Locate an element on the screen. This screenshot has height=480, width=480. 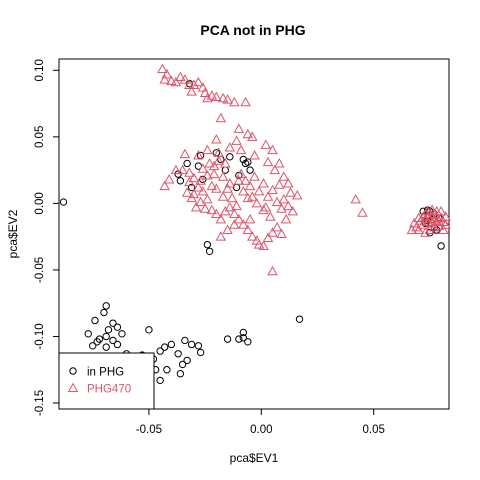
x-tick-label: -0.05 is located at coordinates (149, 430).